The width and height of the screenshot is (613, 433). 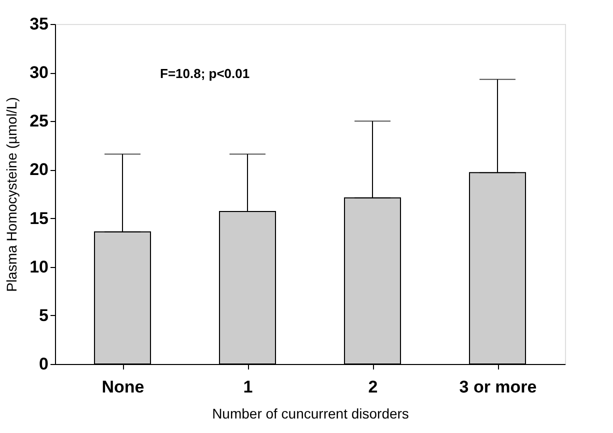 I want to click on y-tick-label: 0, so click(x=43, y=364).